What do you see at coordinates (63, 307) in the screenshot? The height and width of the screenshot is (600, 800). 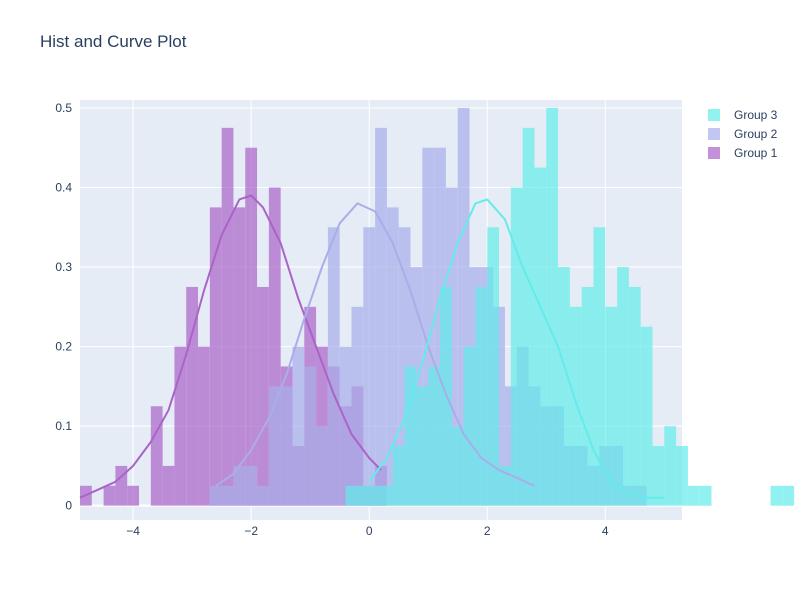 I see `y-axis: 0 0.1 0.2 0.3 0.4 0.5` at bounding box center [63, 307].